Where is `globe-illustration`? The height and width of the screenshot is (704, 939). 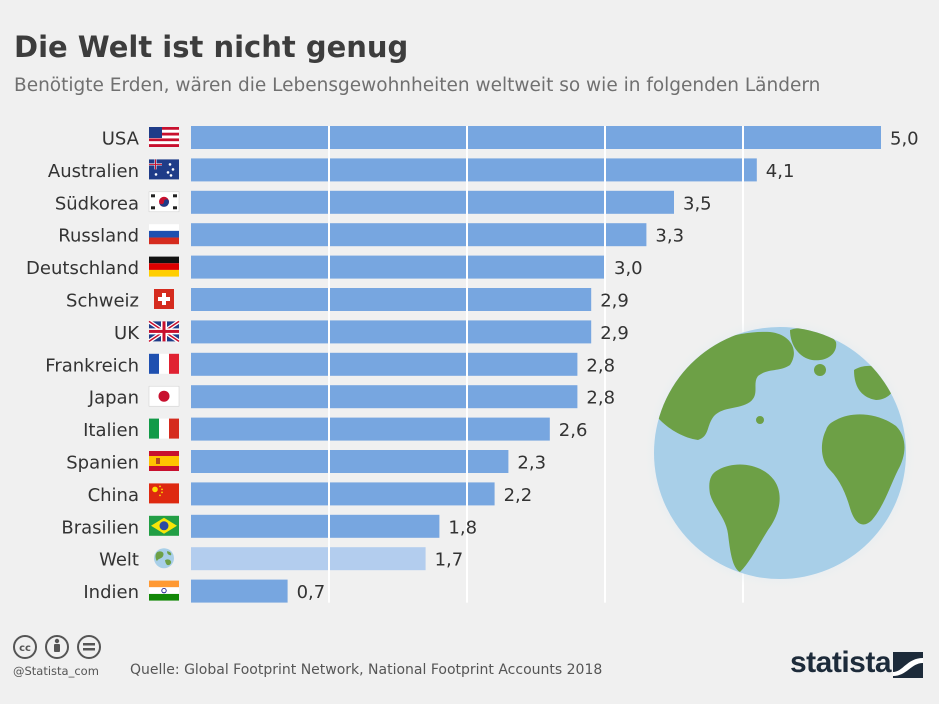
globe-illustration is located at coordinates (780, 452).